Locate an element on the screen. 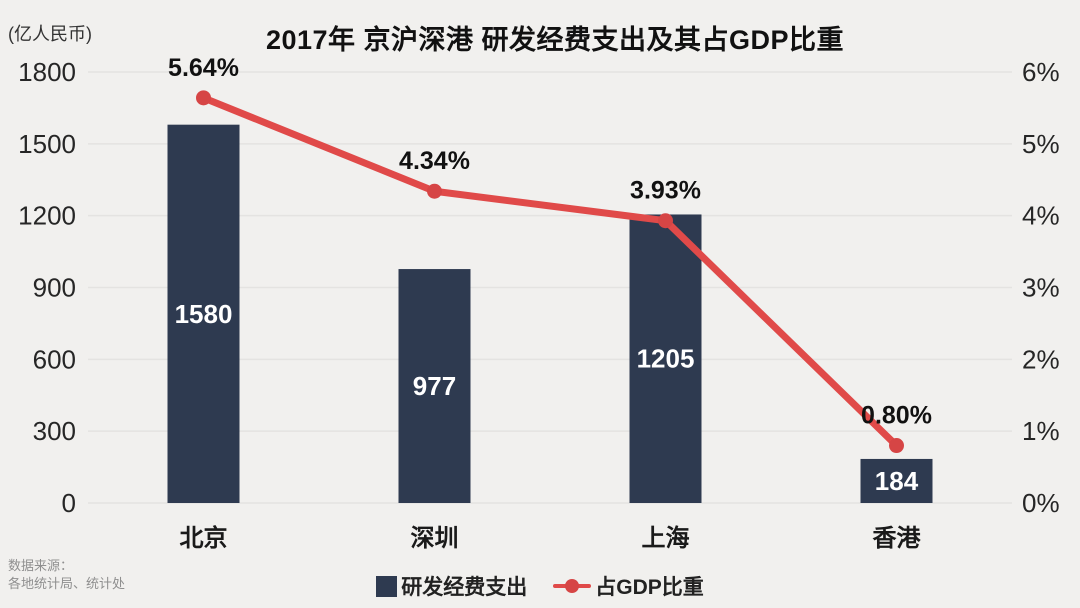 This screenshot has width=1080, height=608. left-axis-unit-label: (亿人民币) is located at coordinates (50, 34).